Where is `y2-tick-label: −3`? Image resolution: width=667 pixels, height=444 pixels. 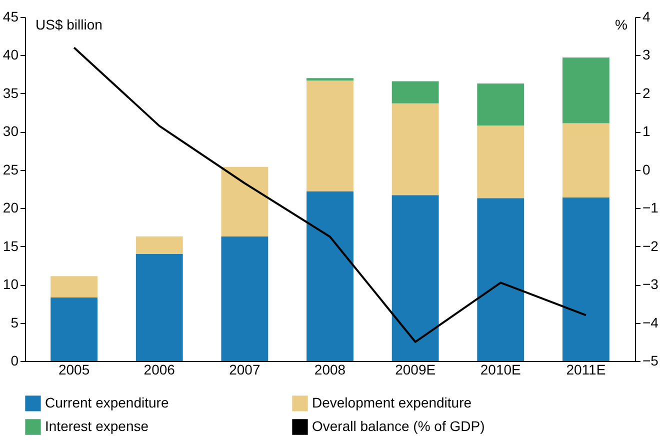 y2-tick-label: −3 is located at coordinates (650, 284).